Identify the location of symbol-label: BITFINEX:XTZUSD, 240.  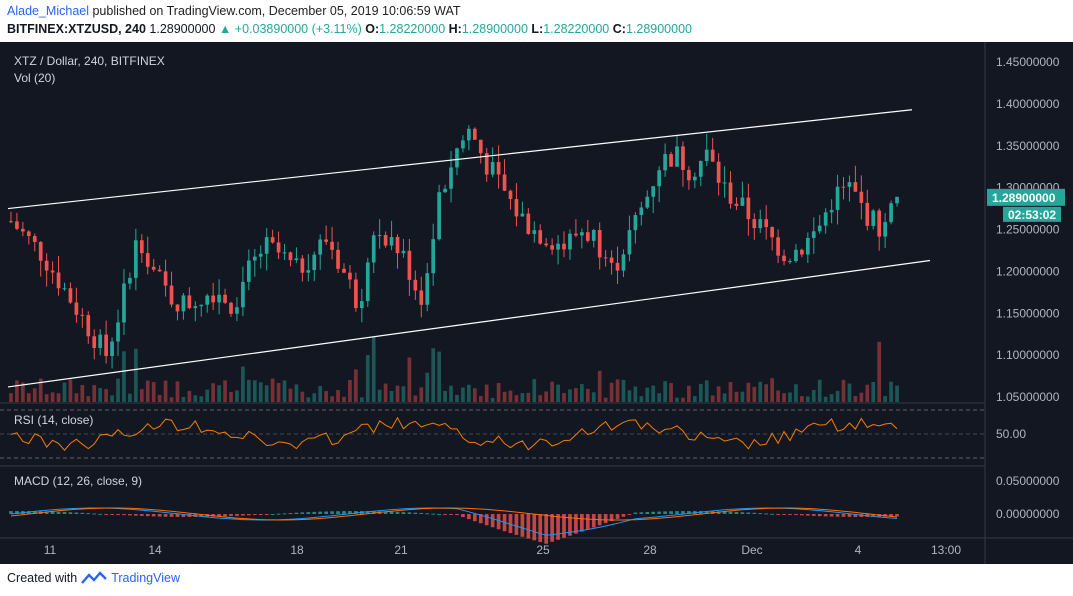
(76, 29).